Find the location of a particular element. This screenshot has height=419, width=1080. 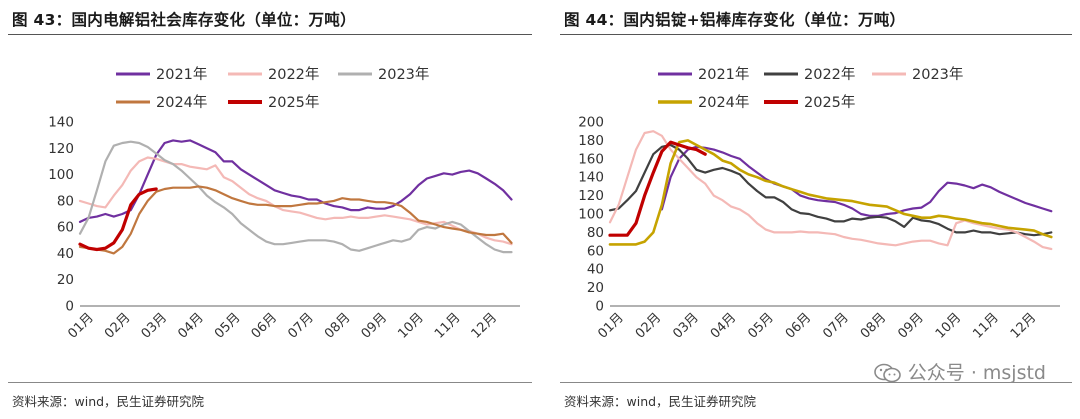

watermark: 公众号 · msjstd is located at coordinates (959, 371).